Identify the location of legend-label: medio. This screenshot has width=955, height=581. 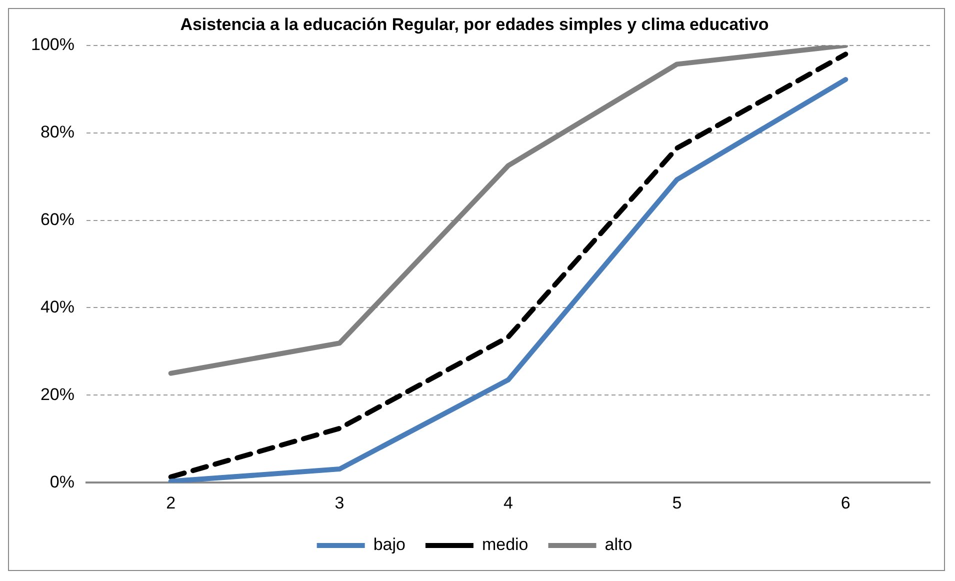
(505, 544).